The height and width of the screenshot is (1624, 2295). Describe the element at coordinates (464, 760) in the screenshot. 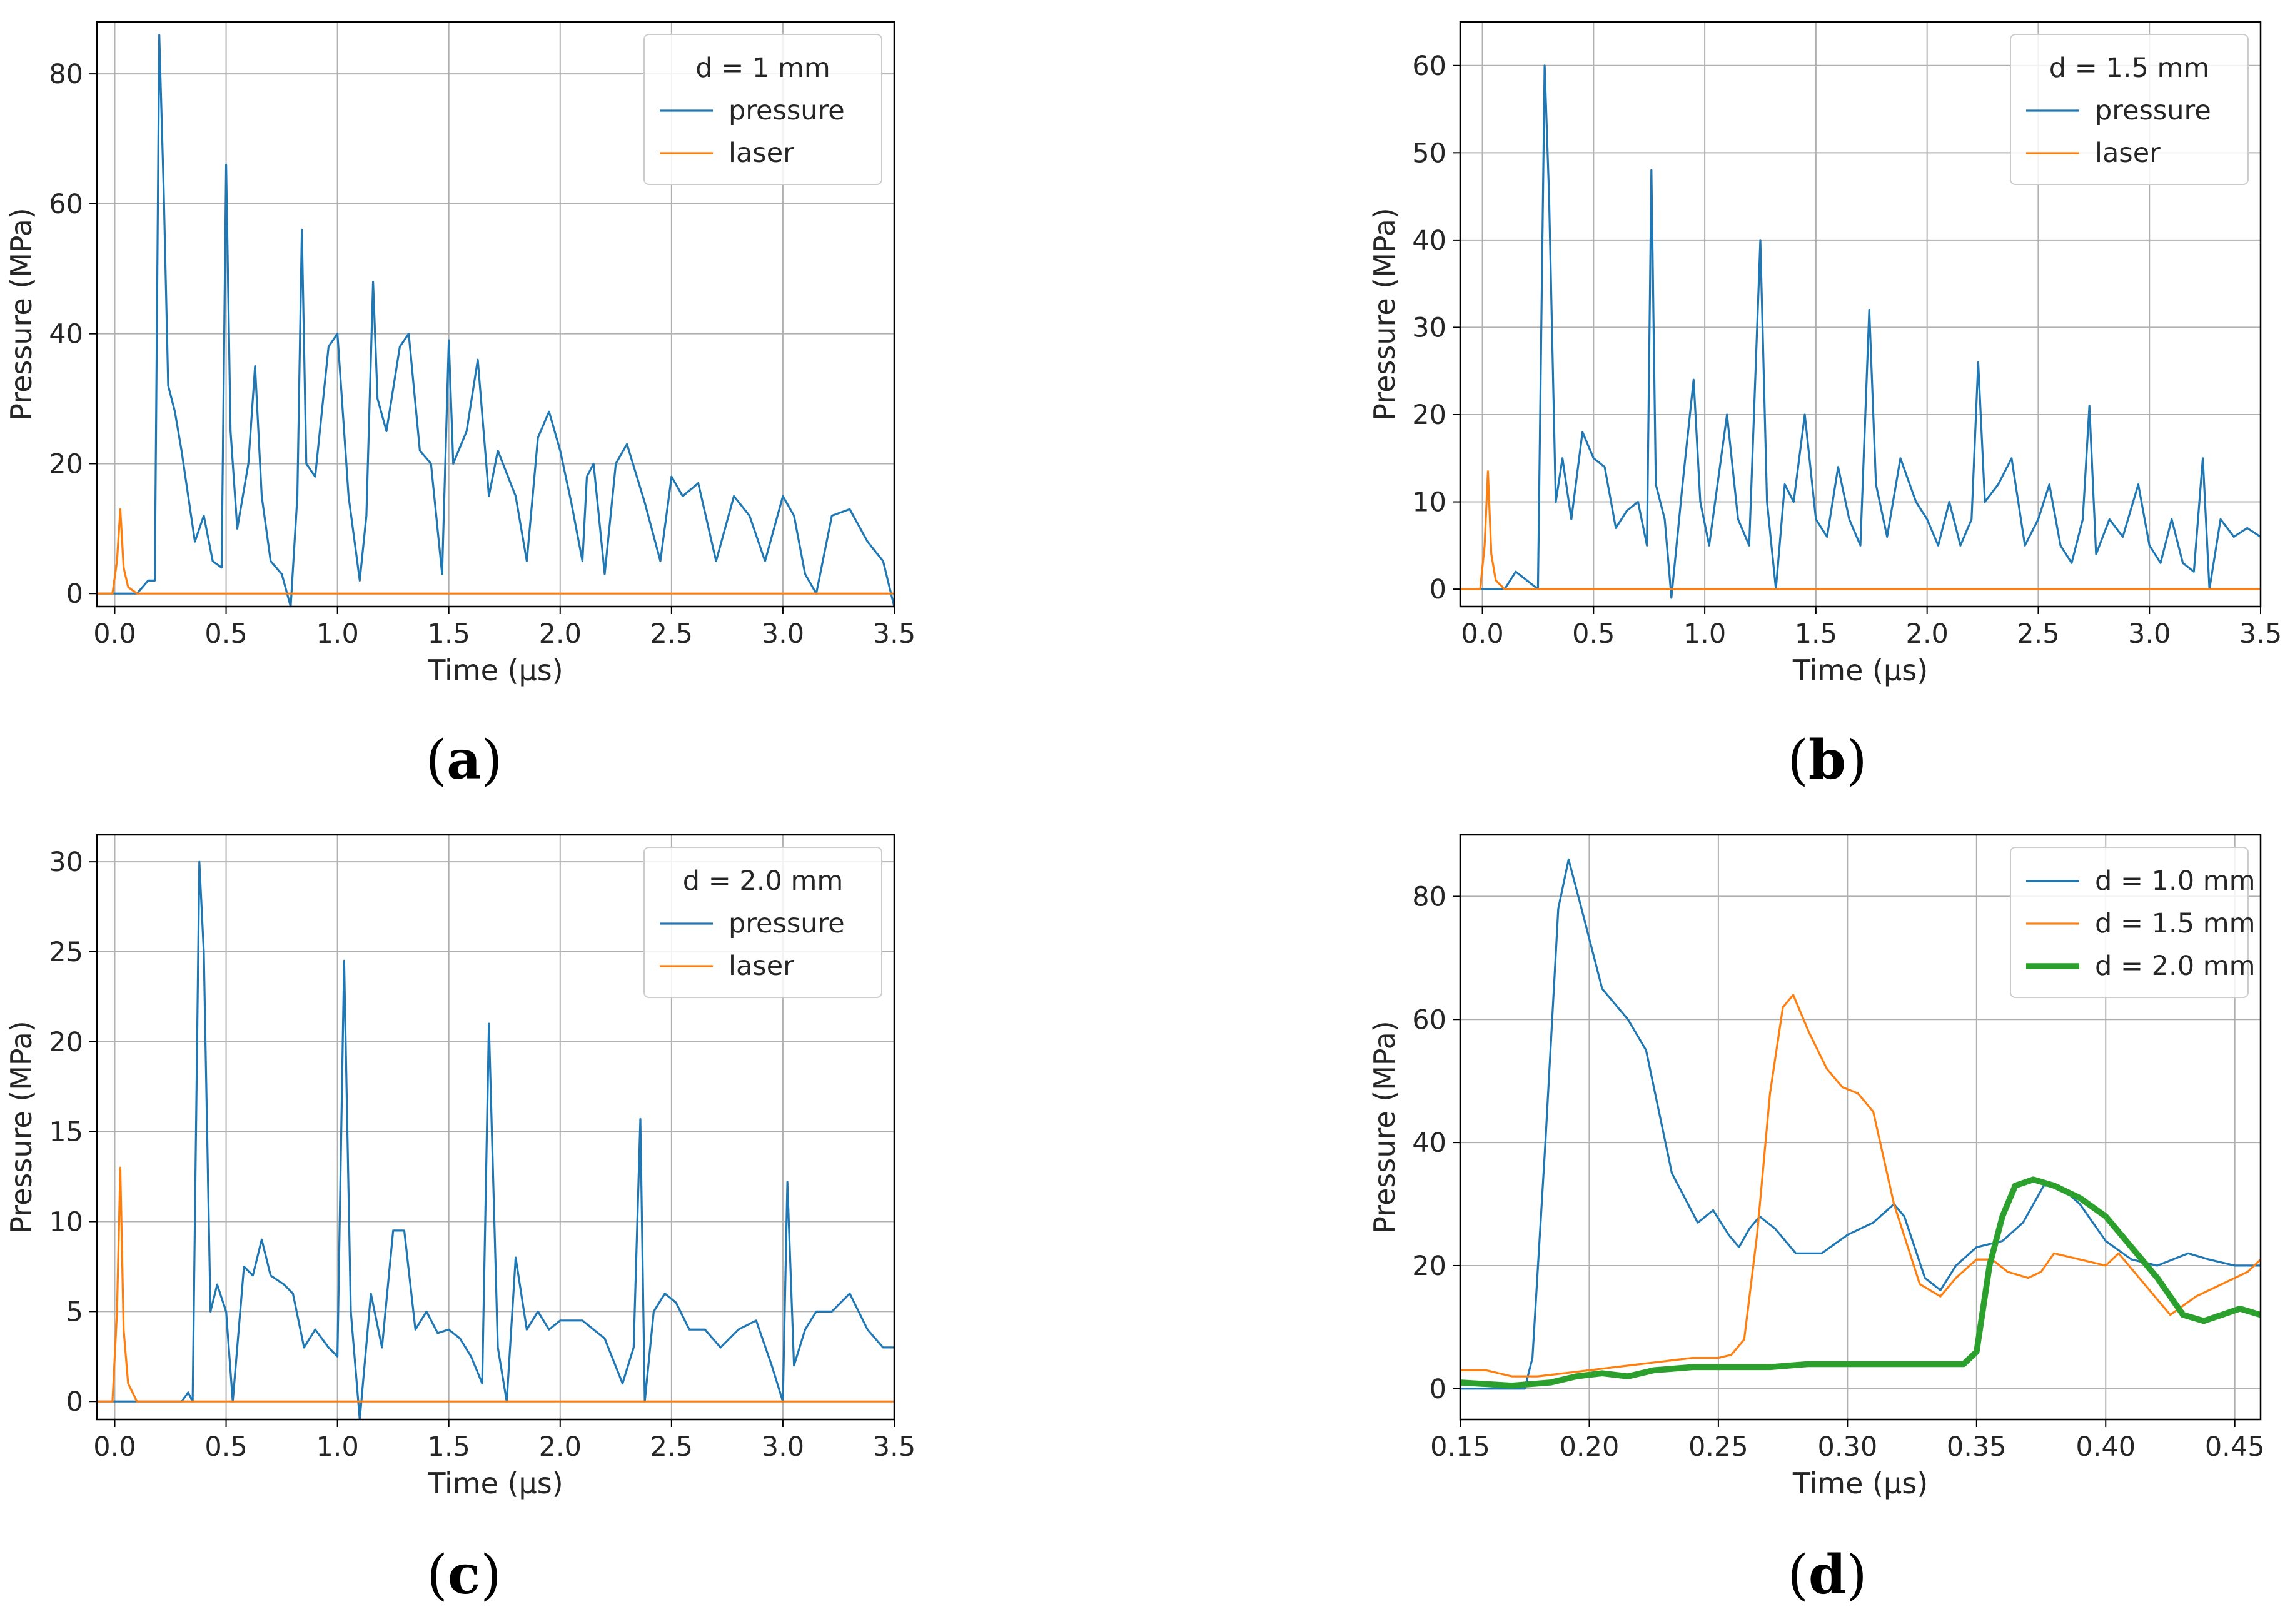

I see `panel-label-a: (a)` at that location.